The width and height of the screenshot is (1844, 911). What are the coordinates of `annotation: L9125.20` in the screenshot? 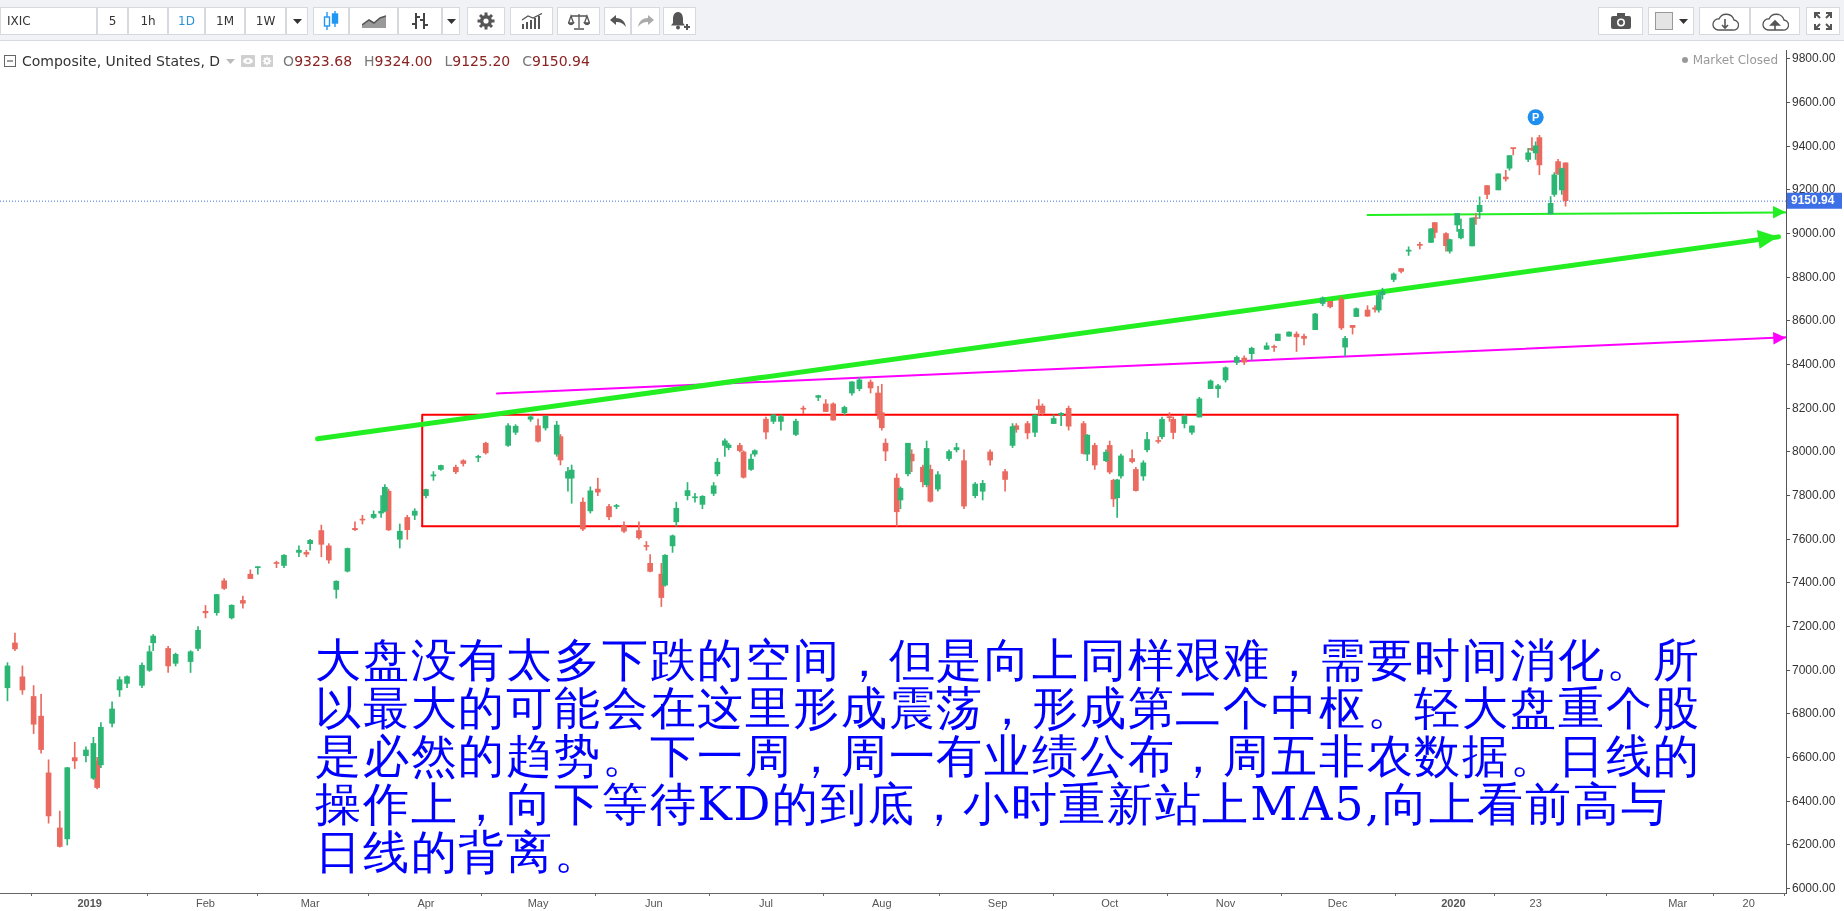 It's located at (477, 61).